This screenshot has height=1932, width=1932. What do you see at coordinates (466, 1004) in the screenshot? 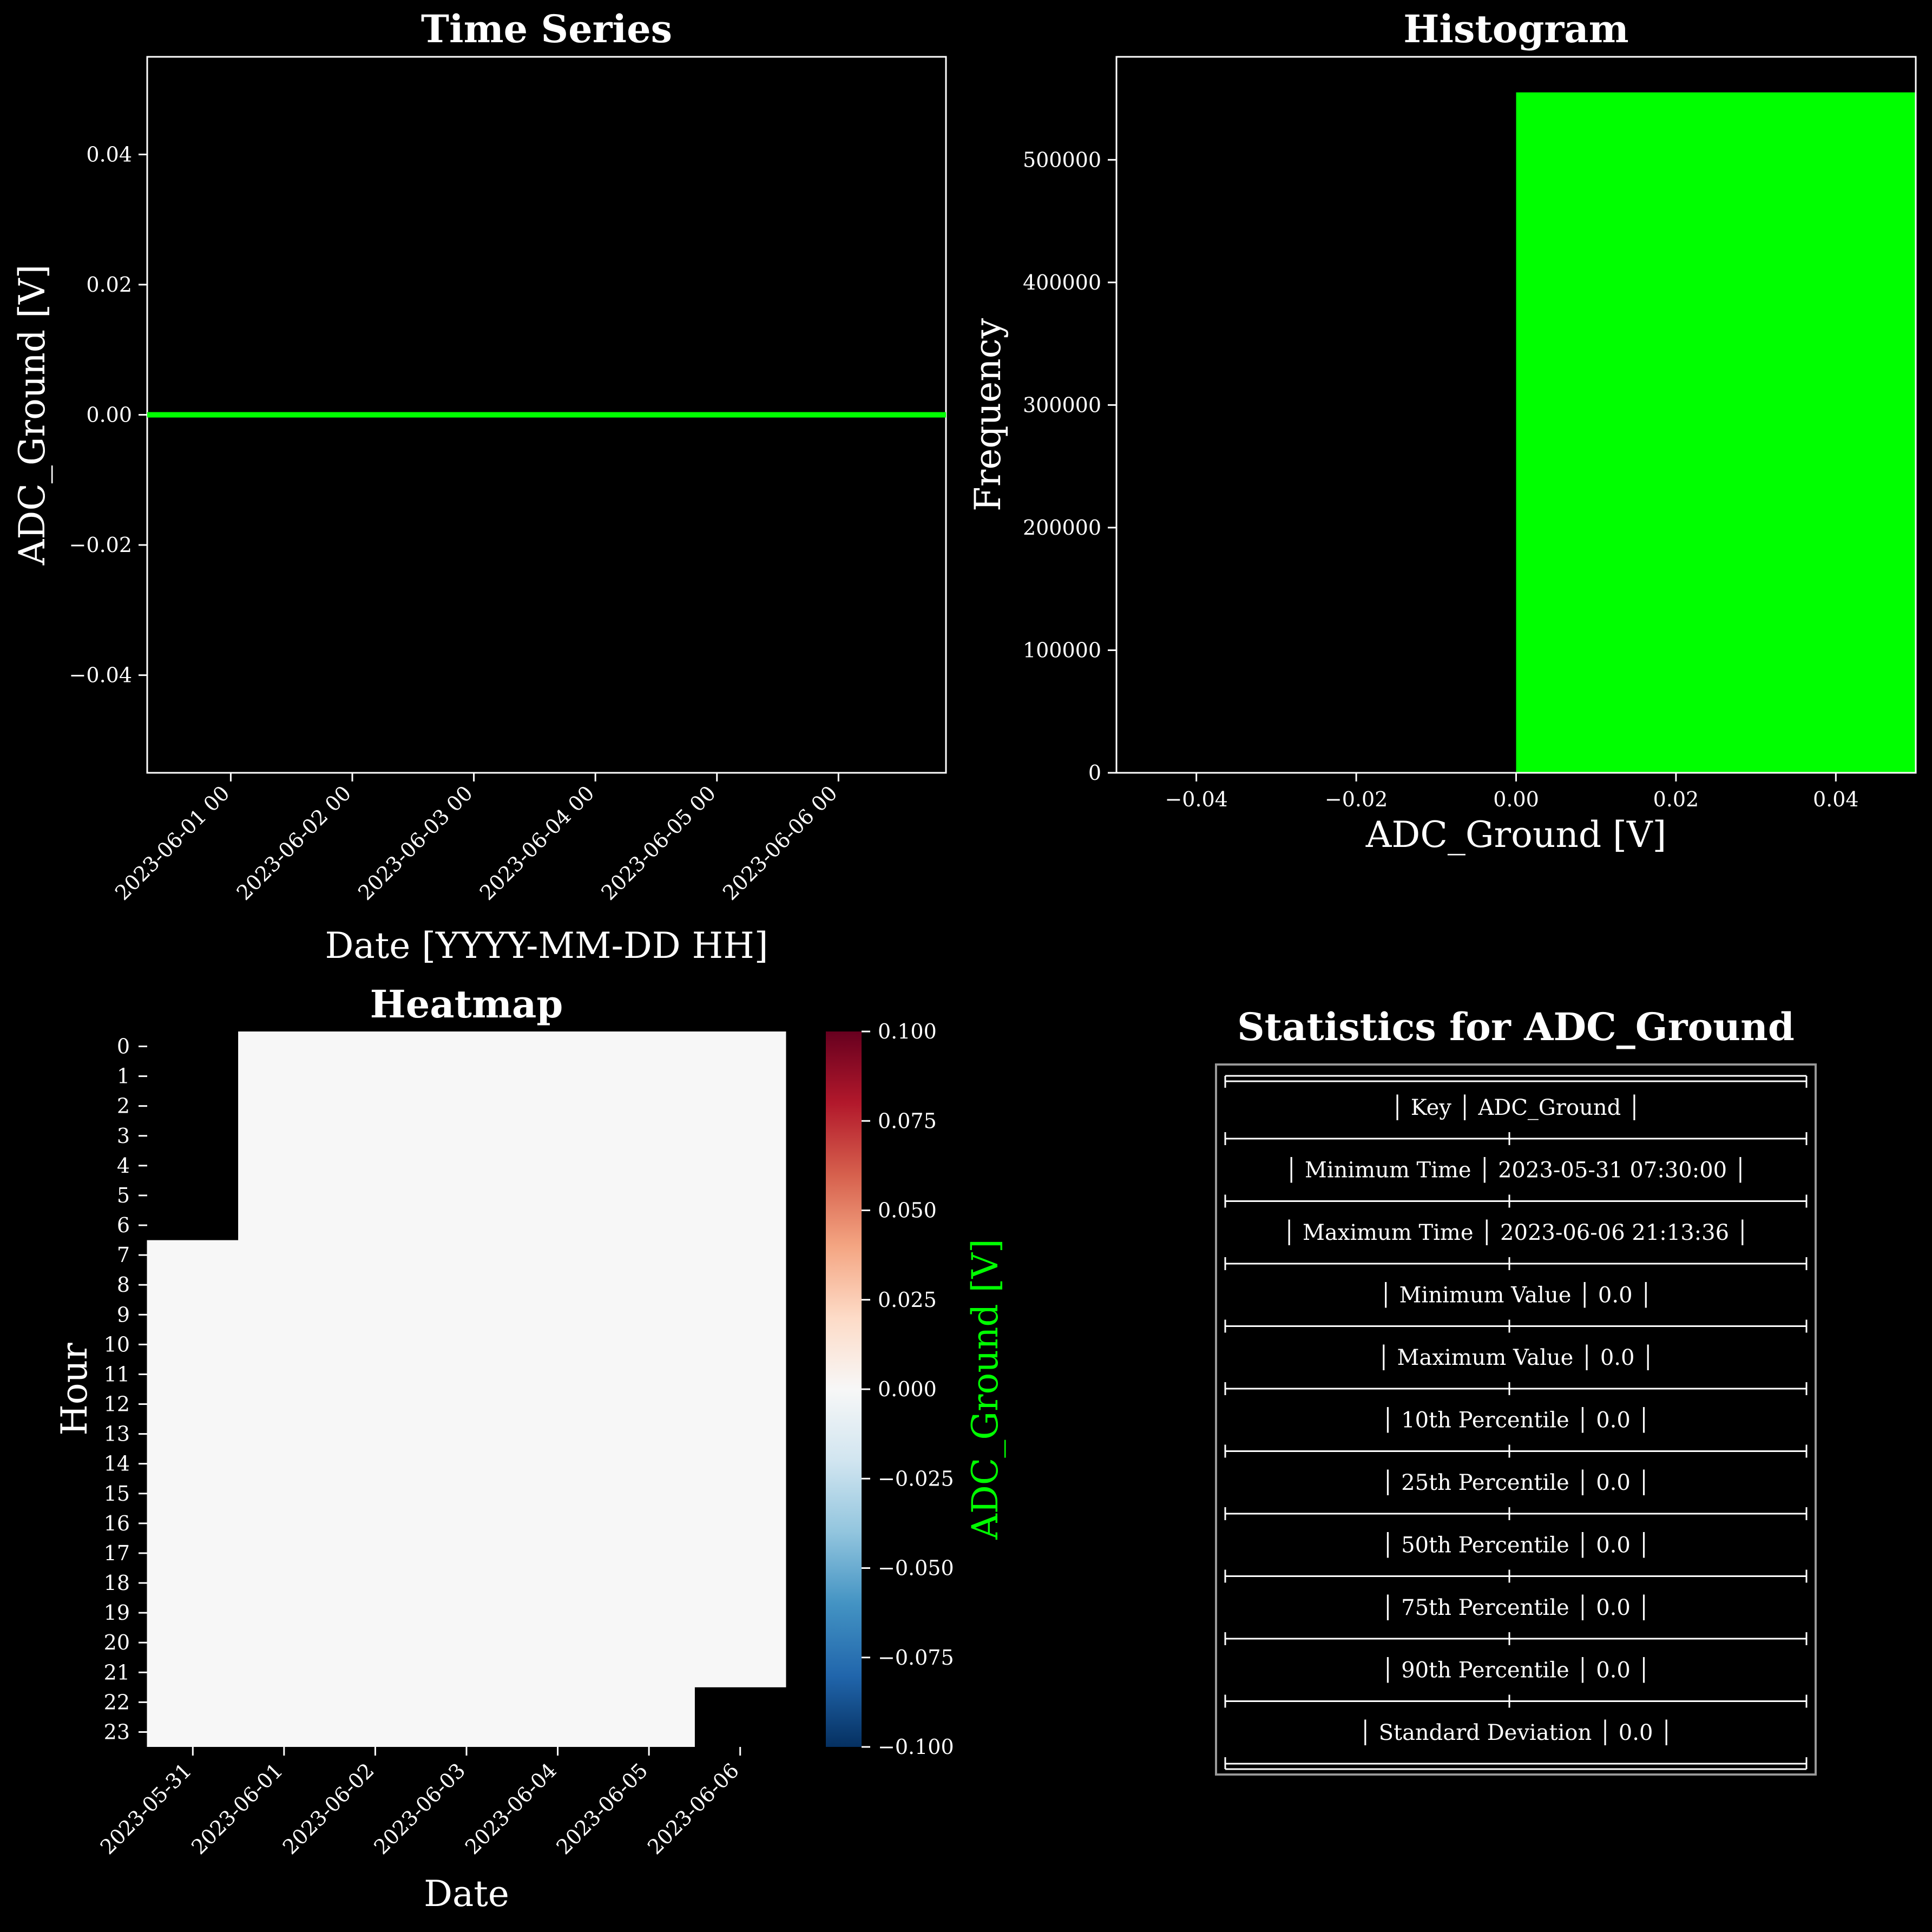
I see `heatmap-title: Heatmap` at bounding box center [466, 1004].